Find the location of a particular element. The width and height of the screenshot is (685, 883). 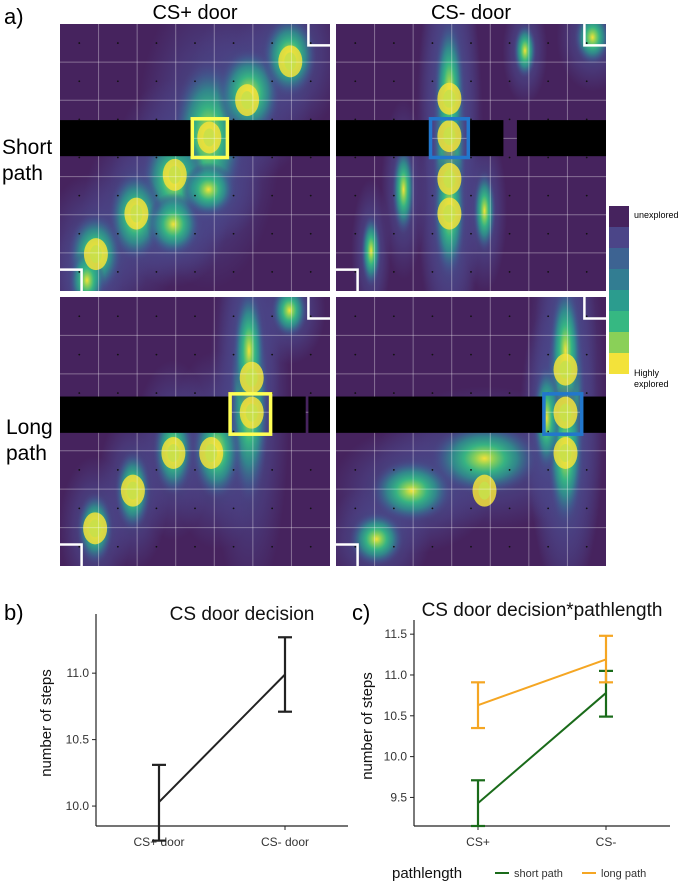

y-tick-label: 10.5 is located at coordinates (78, 740).